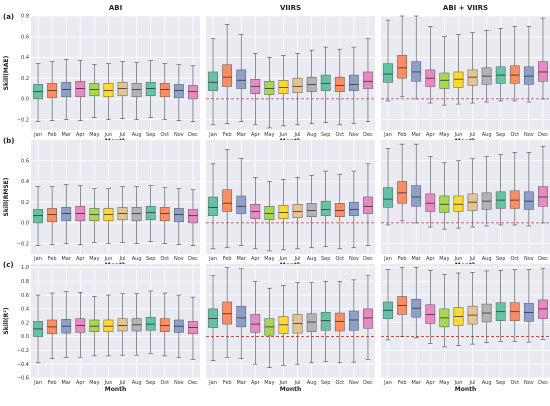  What do you see at coordinates (25, 79) in the screenshot?
I see `y-tick-label: 0.2` at bounding box center [25, 79].